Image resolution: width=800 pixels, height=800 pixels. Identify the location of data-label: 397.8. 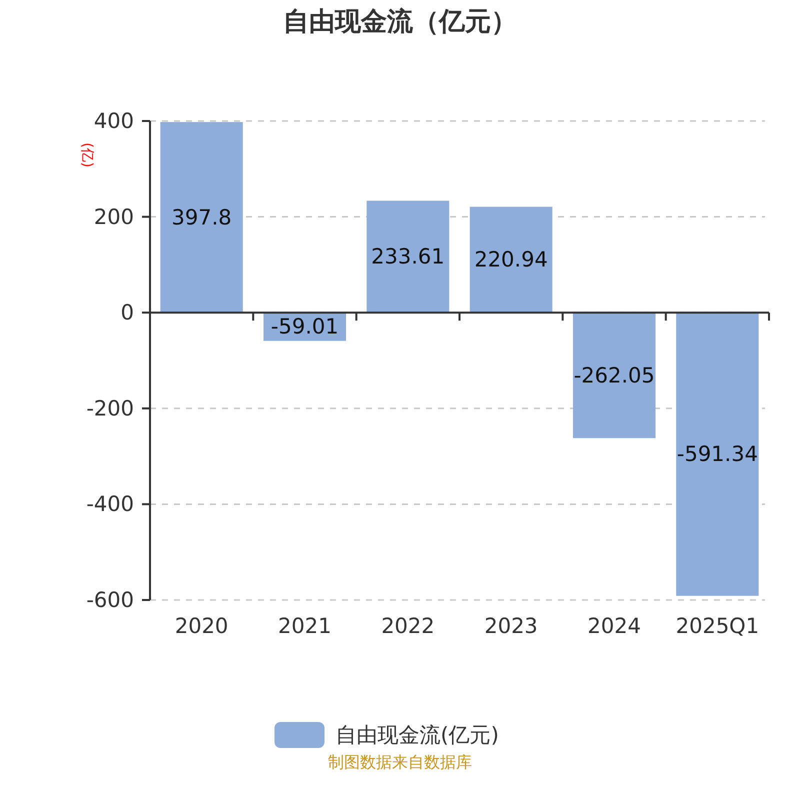
(202, 217).